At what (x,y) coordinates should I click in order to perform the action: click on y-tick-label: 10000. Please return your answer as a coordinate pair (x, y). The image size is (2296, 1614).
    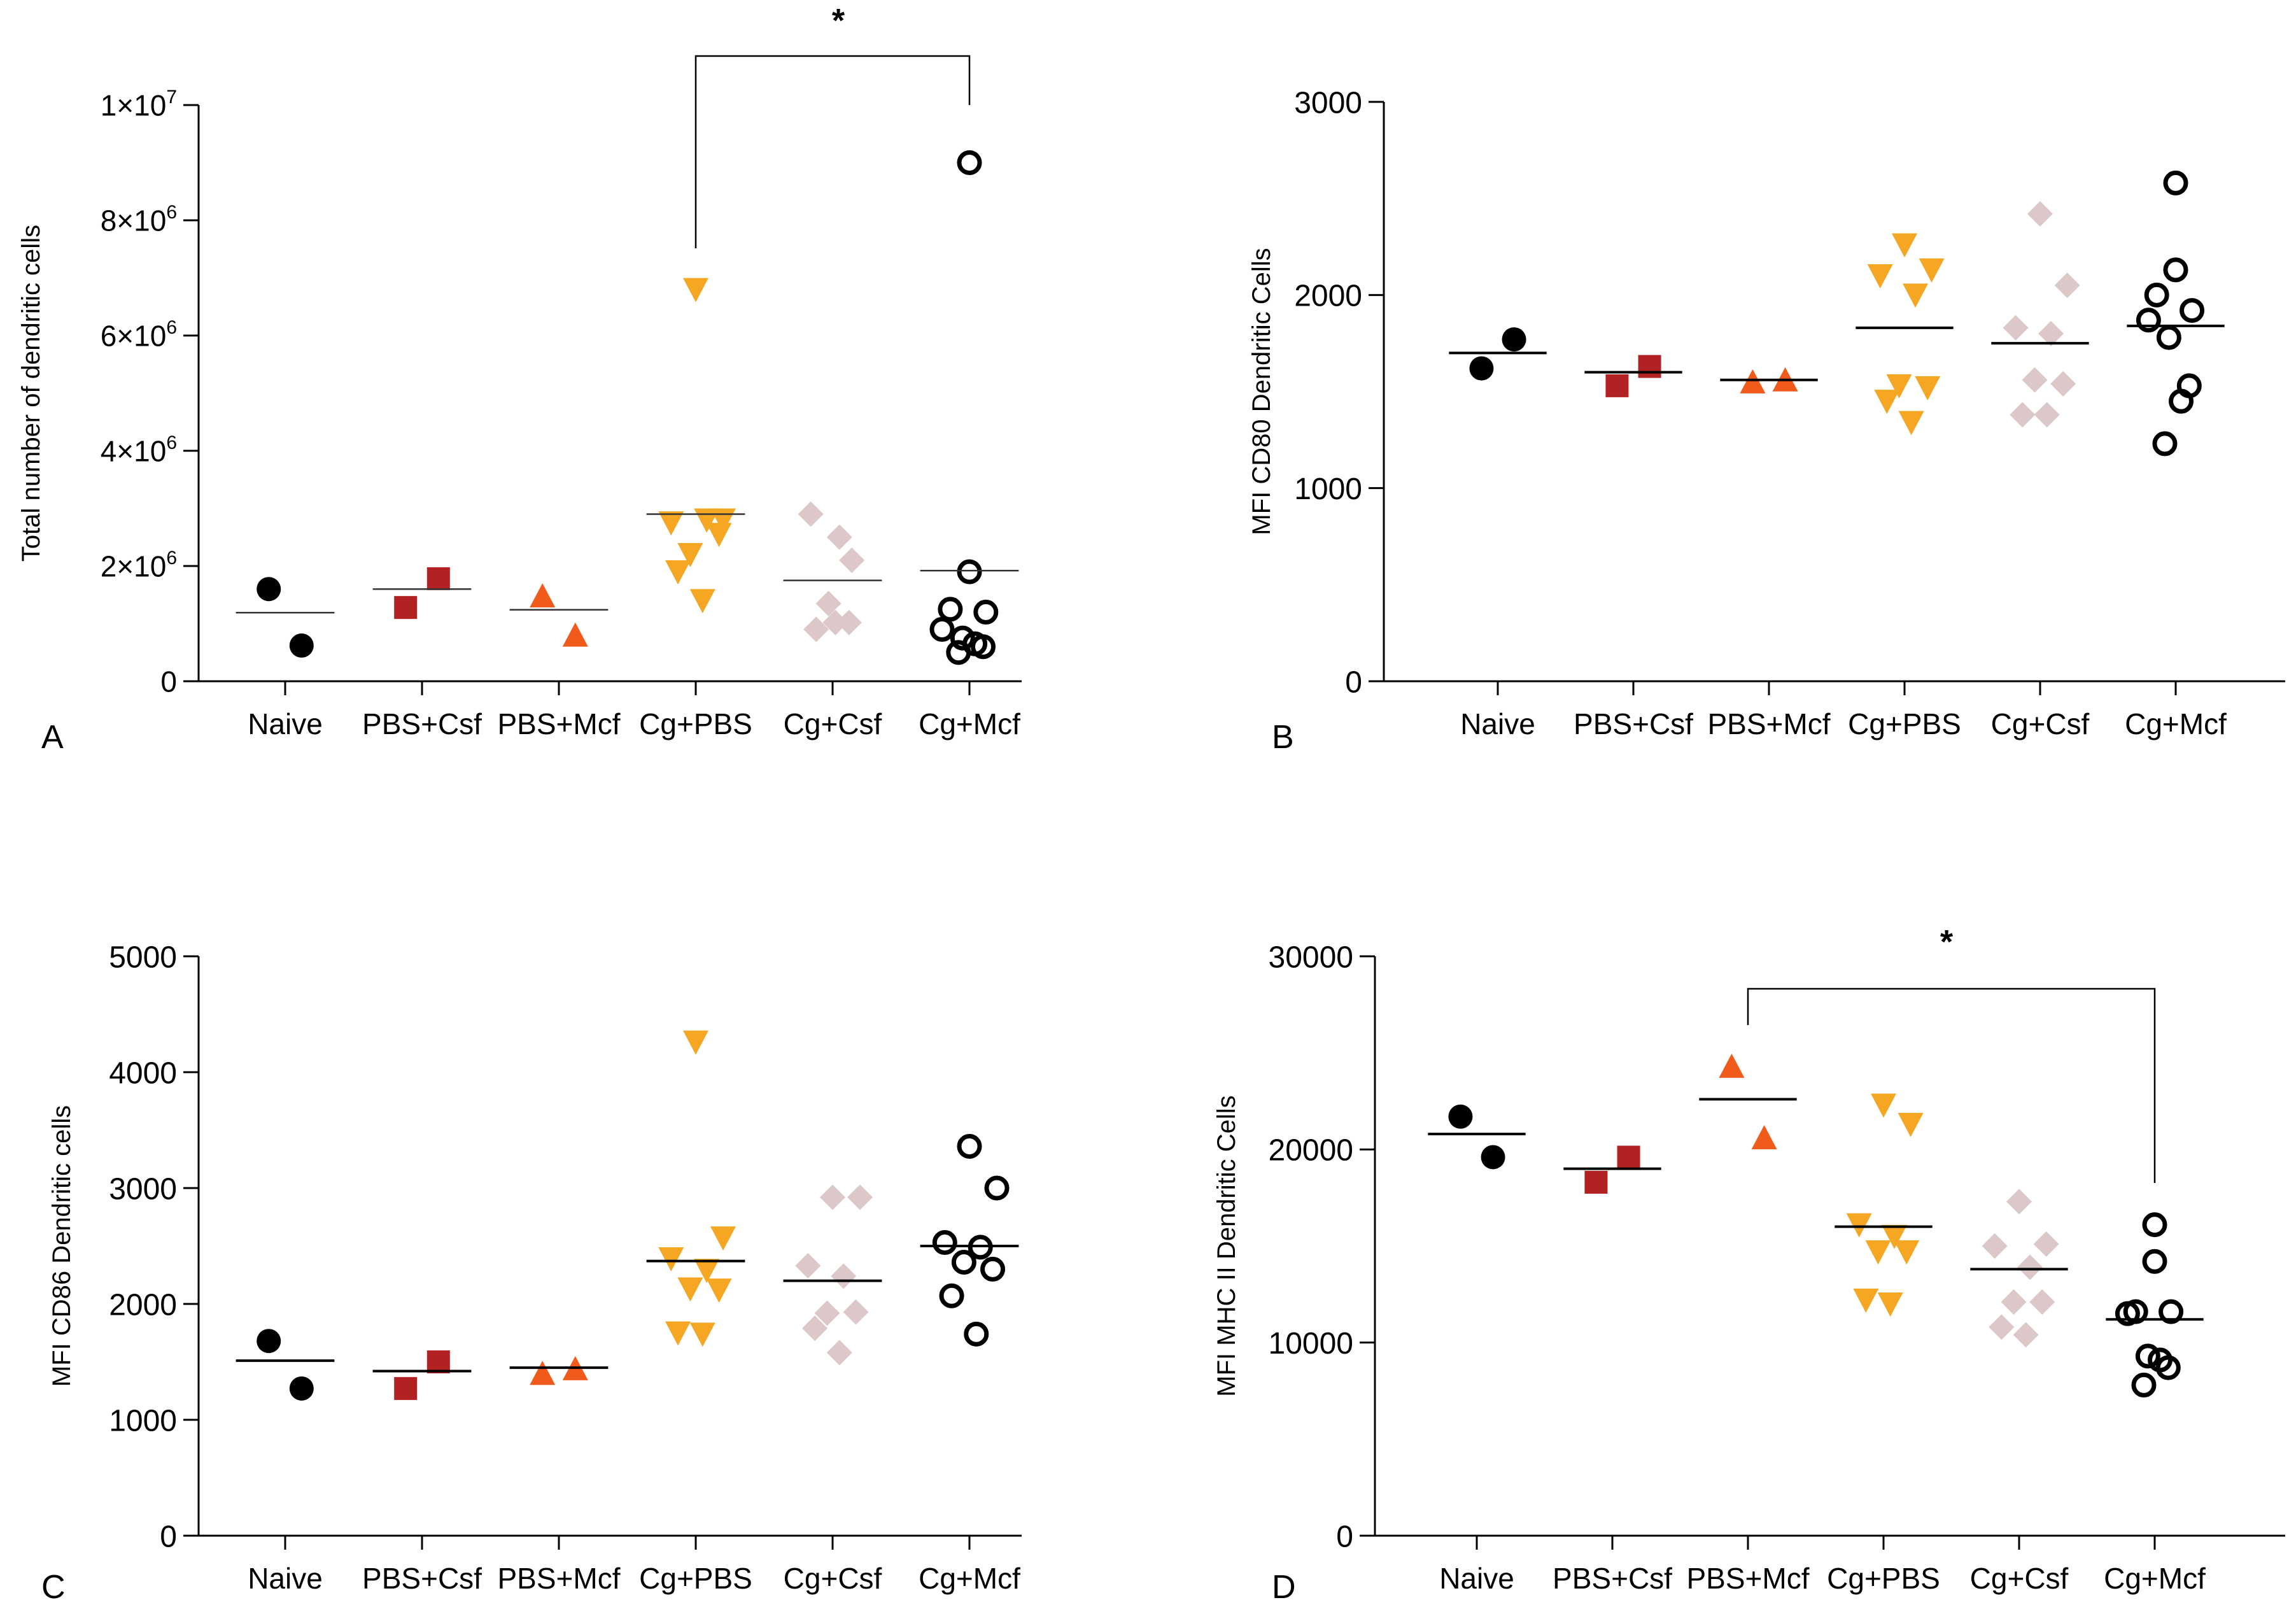
    Looking at the image, I should click on (1311, 1344).